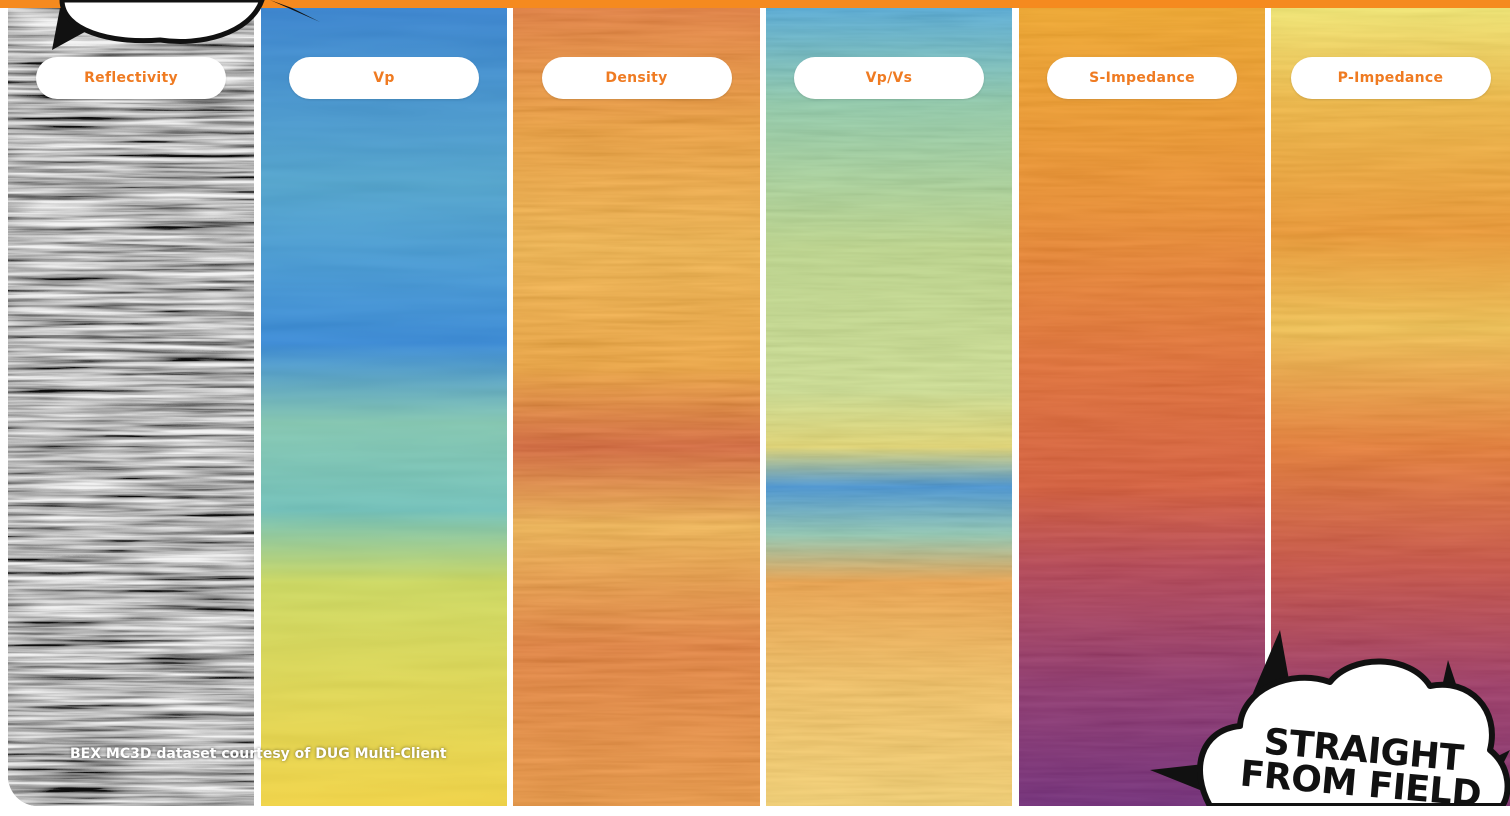 The height and width of the screenshot is (816, 1510). I want to click on label-pill-p-impedance: P-Impedance, so click(1390, 78).